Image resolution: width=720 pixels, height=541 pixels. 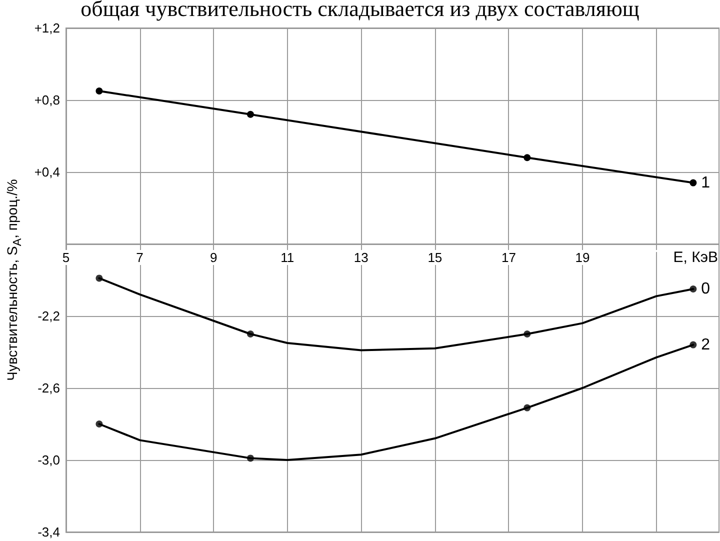 I want to click on y-tick-label: +1,2, so click(x=47, y=28).